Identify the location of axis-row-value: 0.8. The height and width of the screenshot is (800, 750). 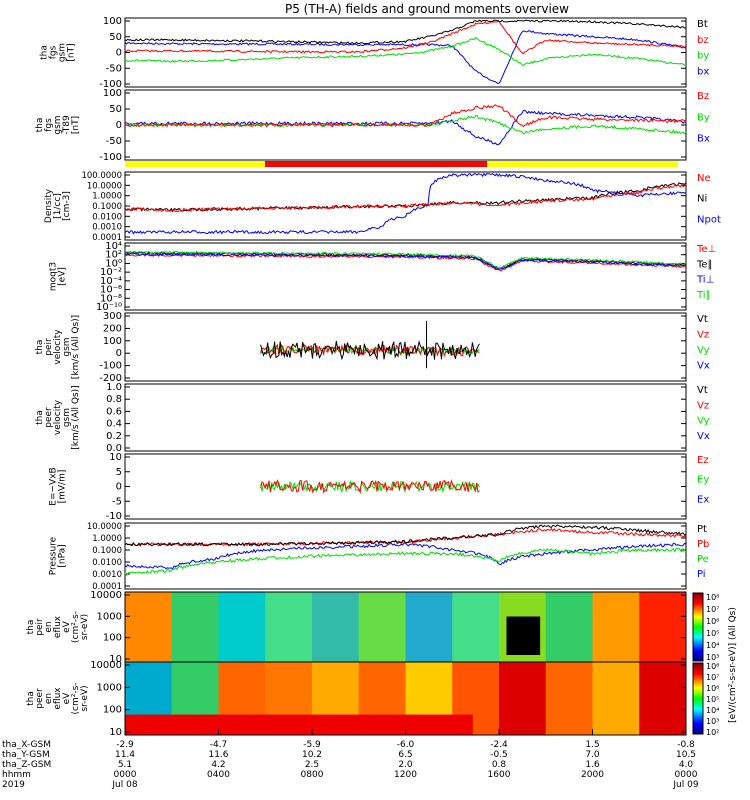
(499, 765).